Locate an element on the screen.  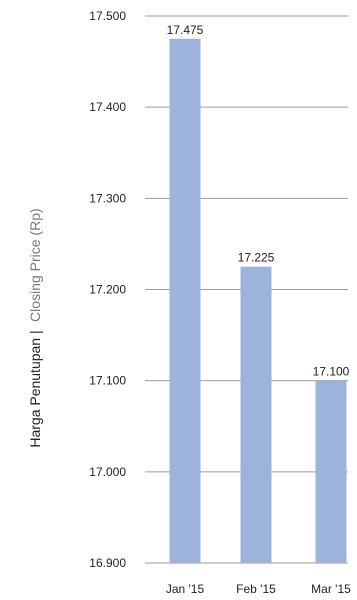
y-axis-label: Harga Penutupan | Closing Price (Rp) is located at coordinates (35, 327).